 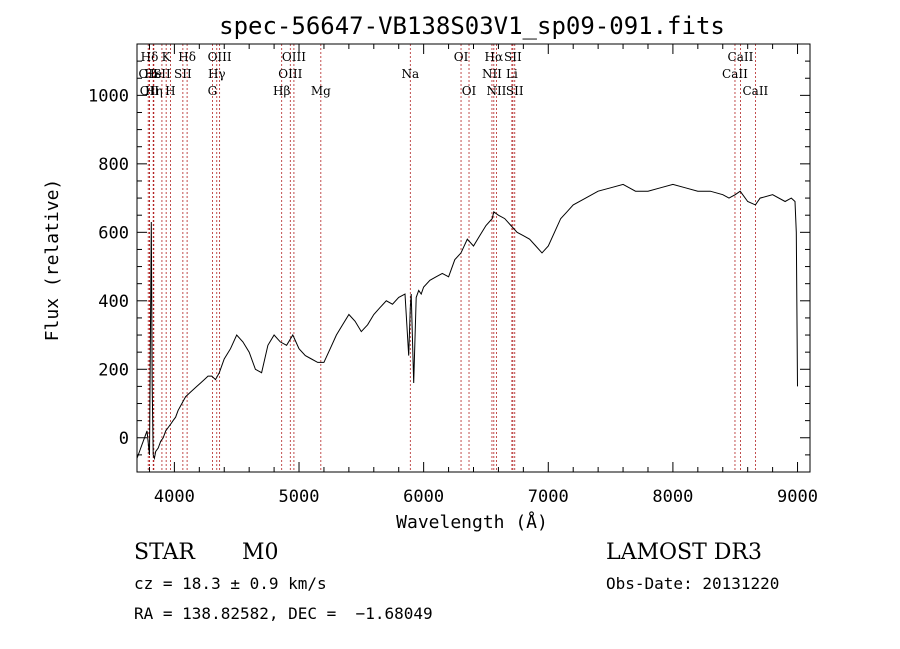 I want to click on redshift-value: cz = 18.3 ± 0.9 km/s, so click(x=230, y=583).